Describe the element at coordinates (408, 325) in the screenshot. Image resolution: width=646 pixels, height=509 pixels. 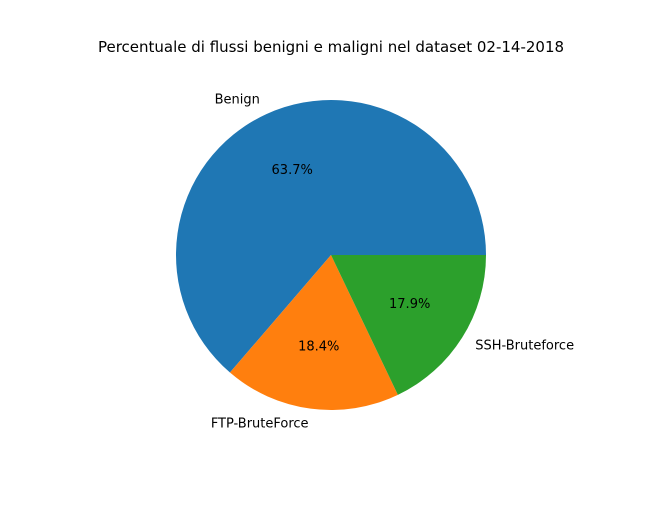
I see `pie-slice-ssh-bruteforce` at that location.